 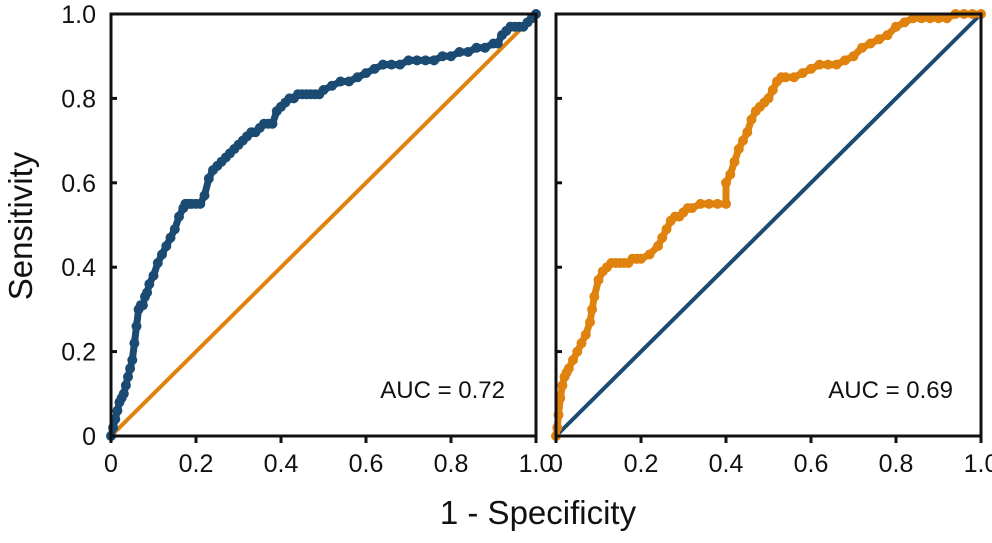 I want to click on y-axis-title: Sensitivity, so click(x=20, y=225).